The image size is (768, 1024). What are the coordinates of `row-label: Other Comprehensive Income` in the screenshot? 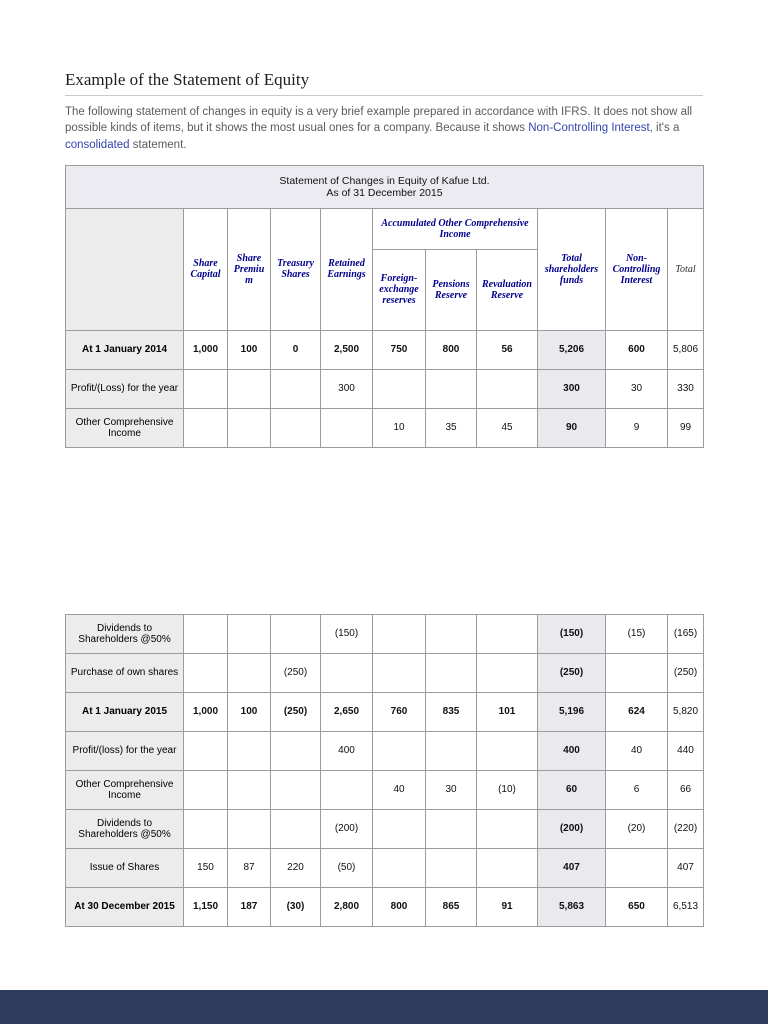 It's located at (124, 789).